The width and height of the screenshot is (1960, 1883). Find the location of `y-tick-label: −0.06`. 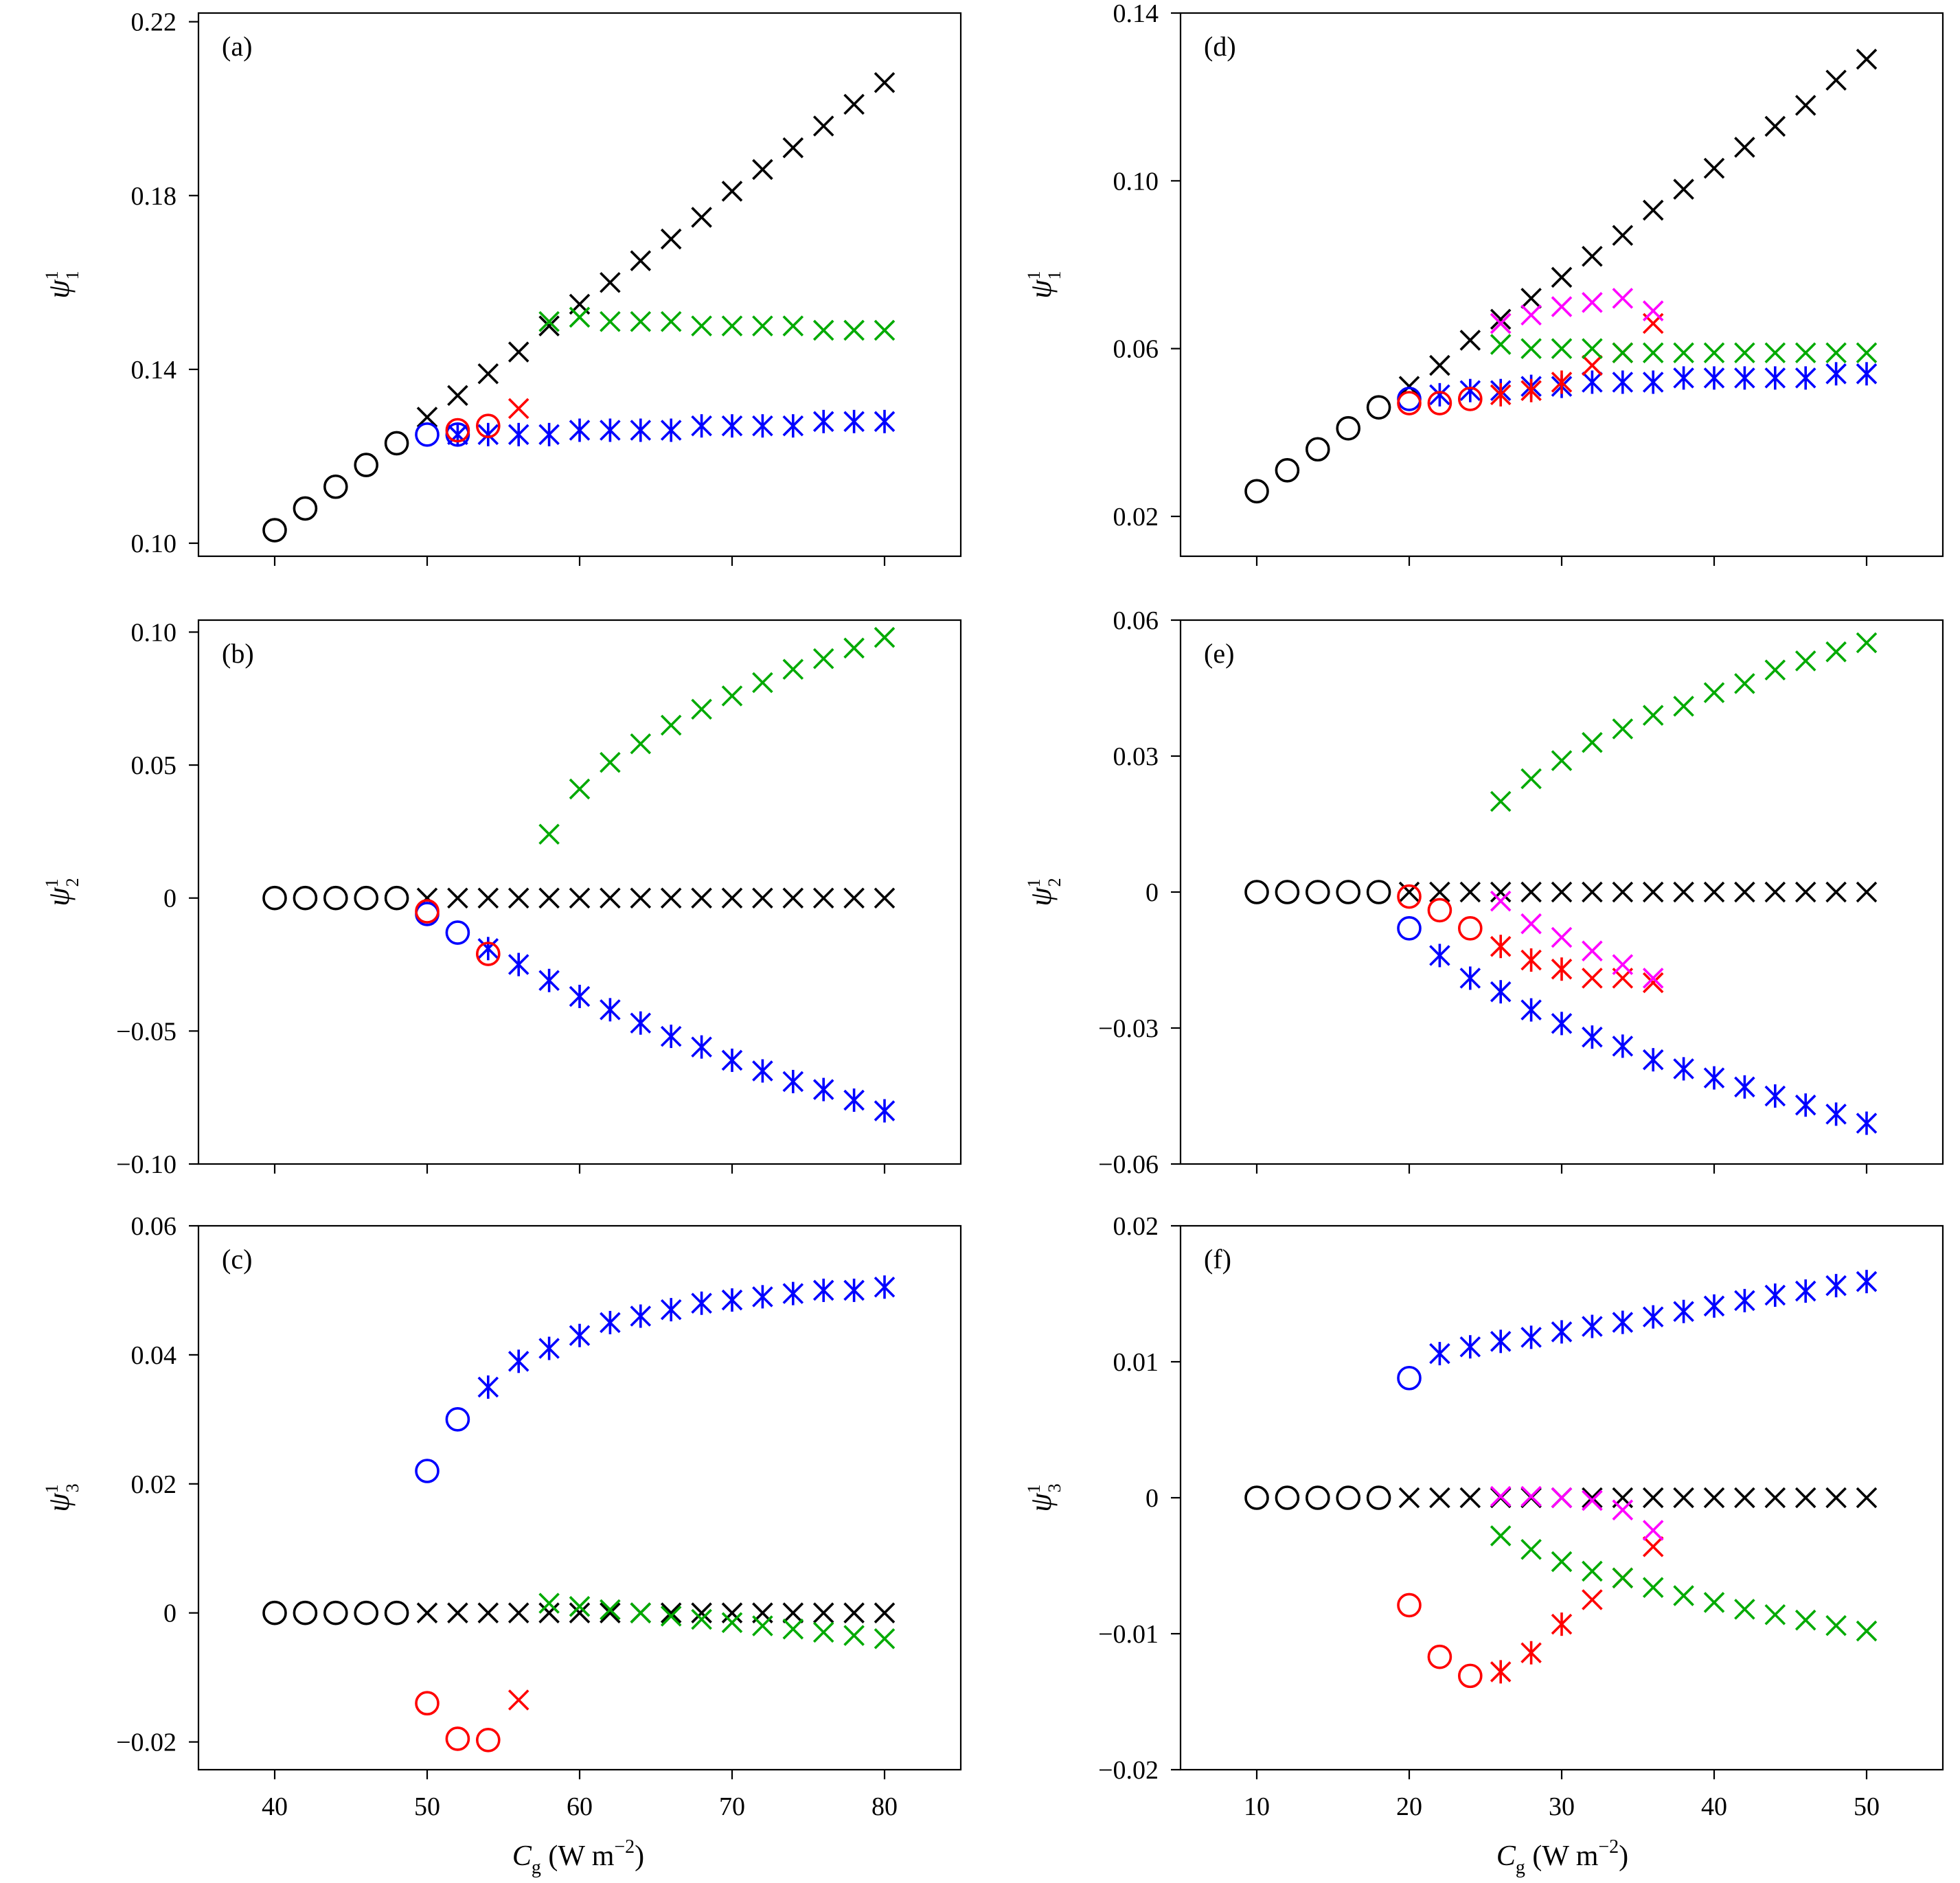

y-tick-label: −0.06 is located at coordinates (1128, 1164).